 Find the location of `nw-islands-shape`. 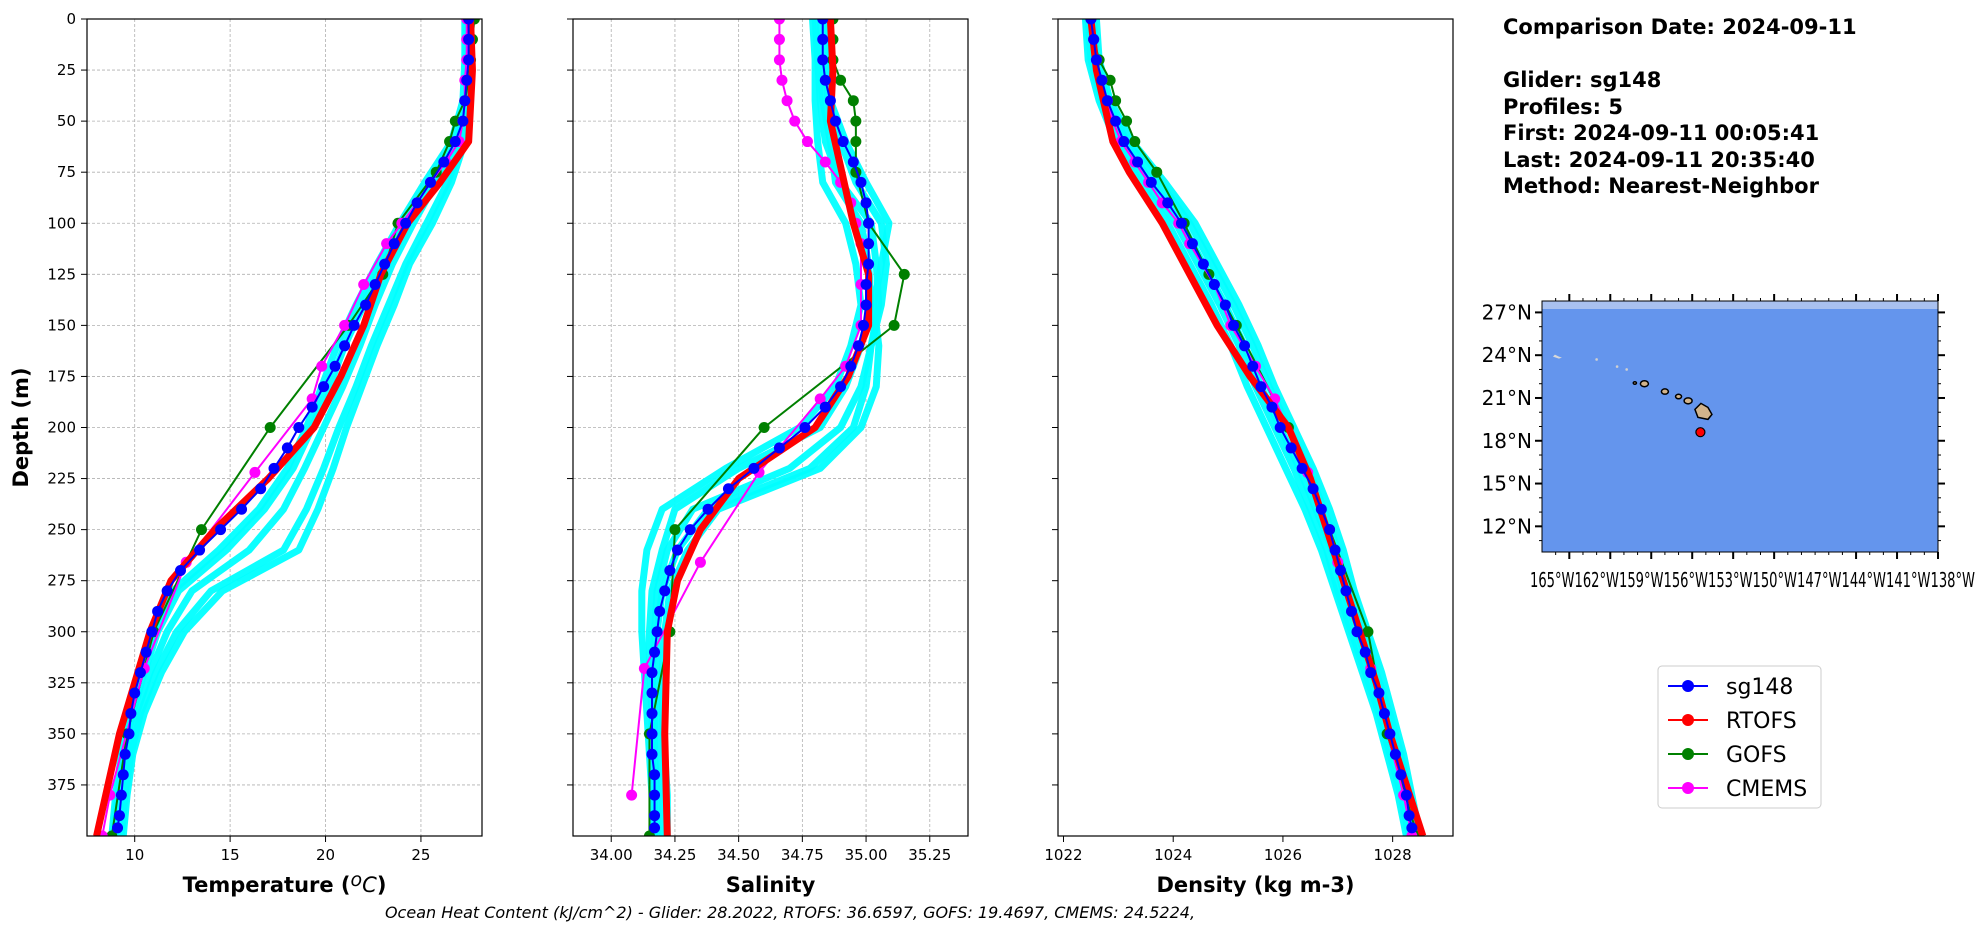

nw-islands-shape is located at coordinates (1557, 356).